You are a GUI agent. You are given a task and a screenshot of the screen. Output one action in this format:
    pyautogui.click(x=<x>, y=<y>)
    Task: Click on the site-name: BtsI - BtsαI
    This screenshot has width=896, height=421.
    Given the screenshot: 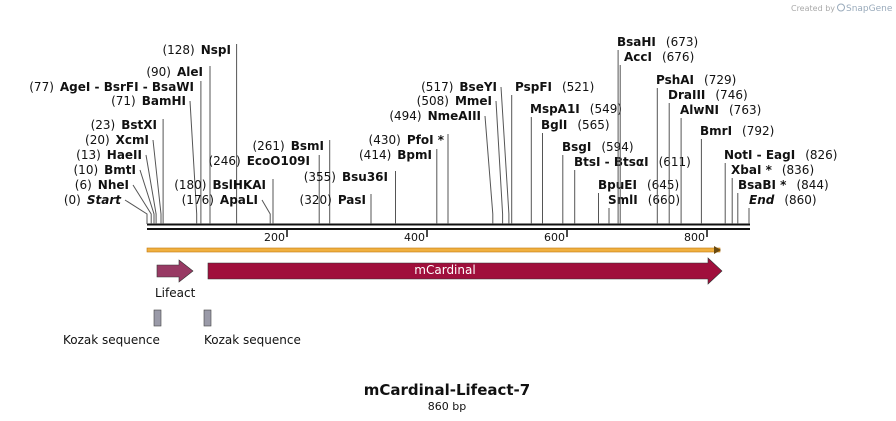 What is the action you would take?
    pyautogui.click(x=611, y=162)
    